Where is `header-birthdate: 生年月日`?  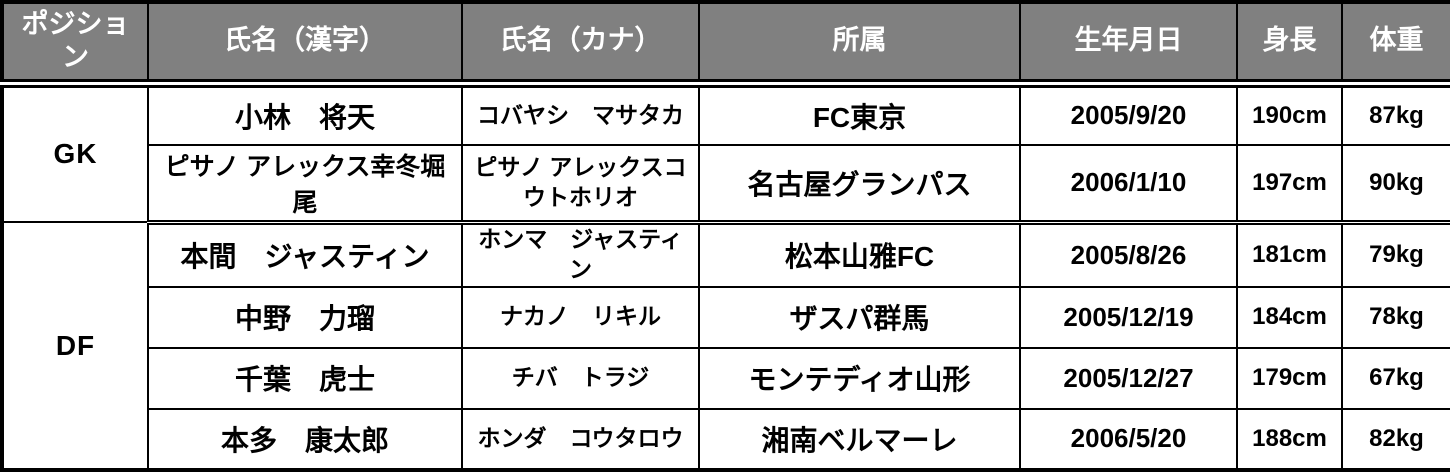
header-birthdate: 生年月日 is located at coordinates (1128, 44).